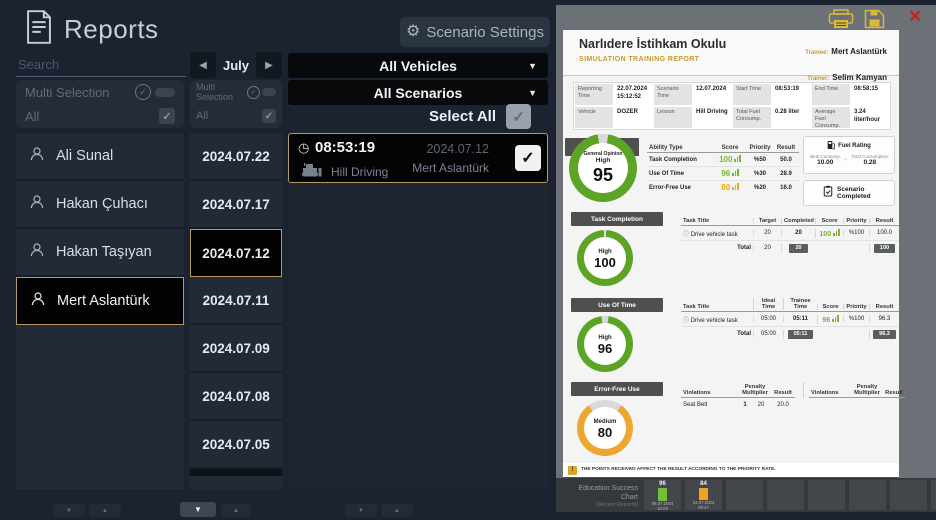  I want to click on gauge-score: 95, so click(603, 174).